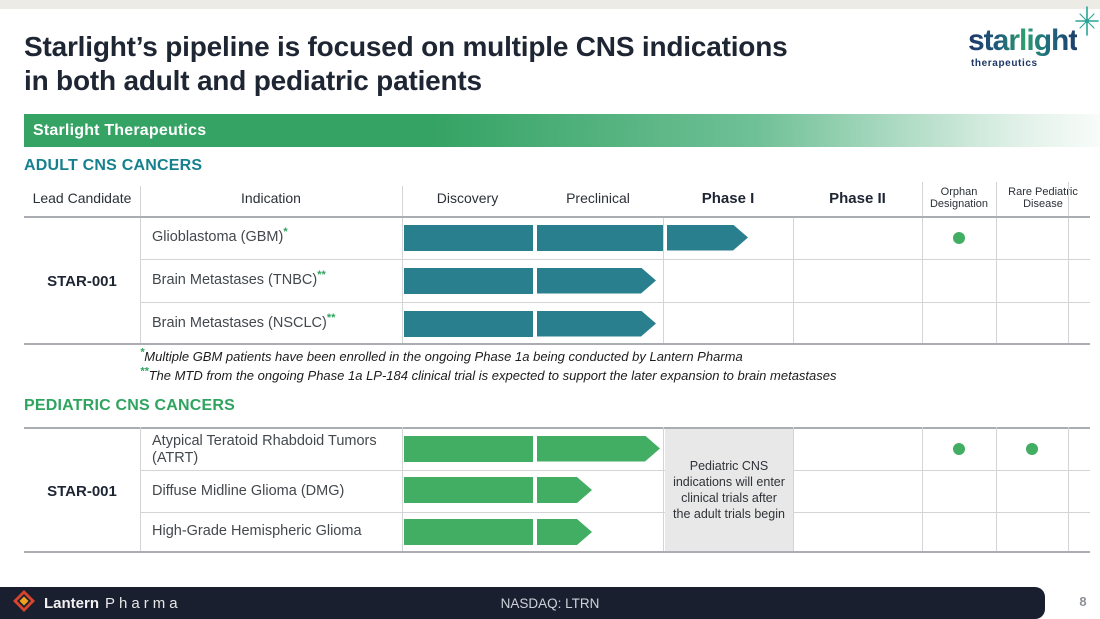 Image resolution: width=1100 pixels, height=619 pixels. What do you see at coordinates (113, 603) in the screenshot?
I see `lantern-pharma-wordmark: Lantern Pharma` at bounding box center [113, 603].